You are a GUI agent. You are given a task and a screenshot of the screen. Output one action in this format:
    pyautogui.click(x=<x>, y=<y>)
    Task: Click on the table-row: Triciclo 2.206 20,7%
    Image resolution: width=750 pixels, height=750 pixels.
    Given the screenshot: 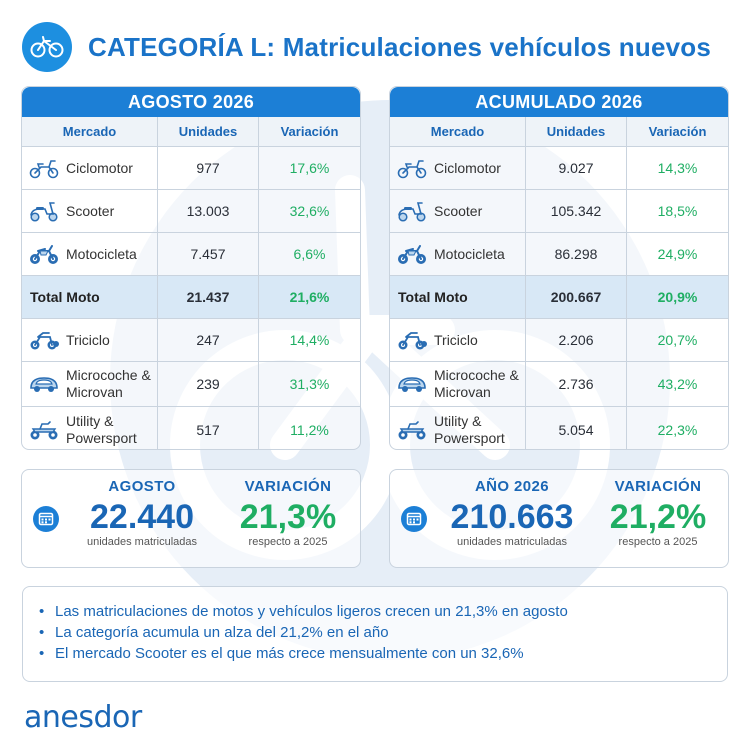 What is the action you would take?
    pyautogui.click(x=559, y=340)
    